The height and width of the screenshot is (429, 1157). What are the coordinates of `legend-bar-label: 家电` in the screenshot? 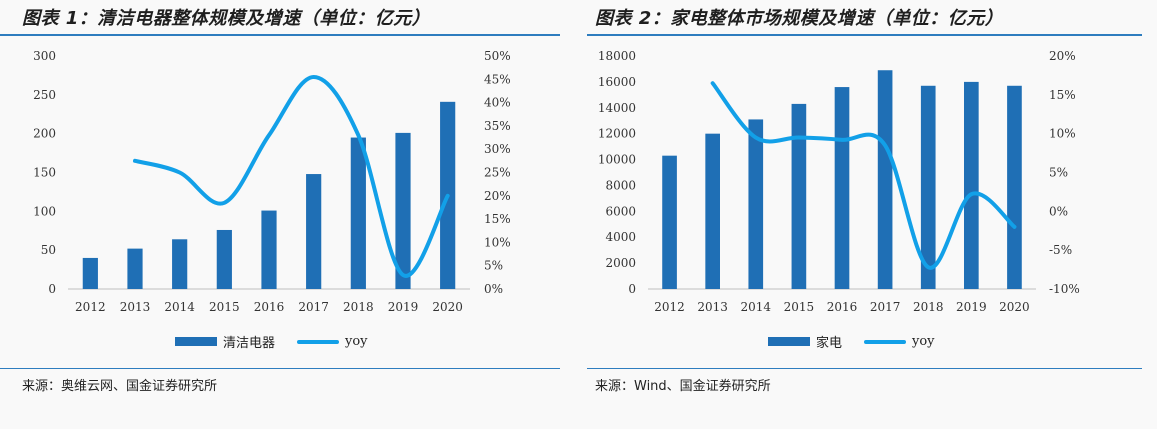 It's located at (829, 343).